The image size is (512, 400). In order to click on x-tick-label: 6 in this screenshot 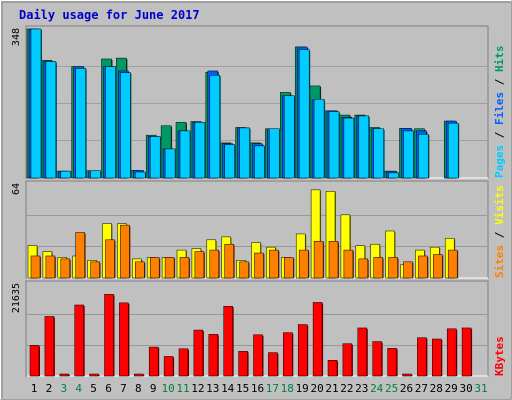, I will do `click(108, 388)`.